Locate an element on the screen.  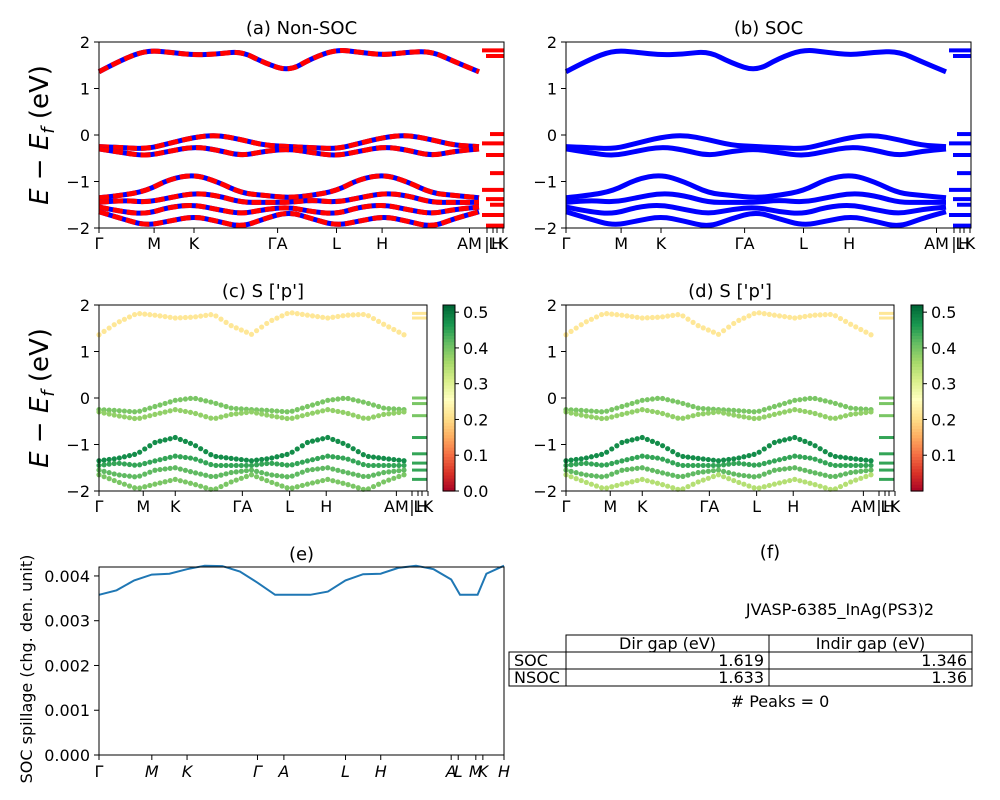
x-tick-label: L is located at coordinates (336, 243).